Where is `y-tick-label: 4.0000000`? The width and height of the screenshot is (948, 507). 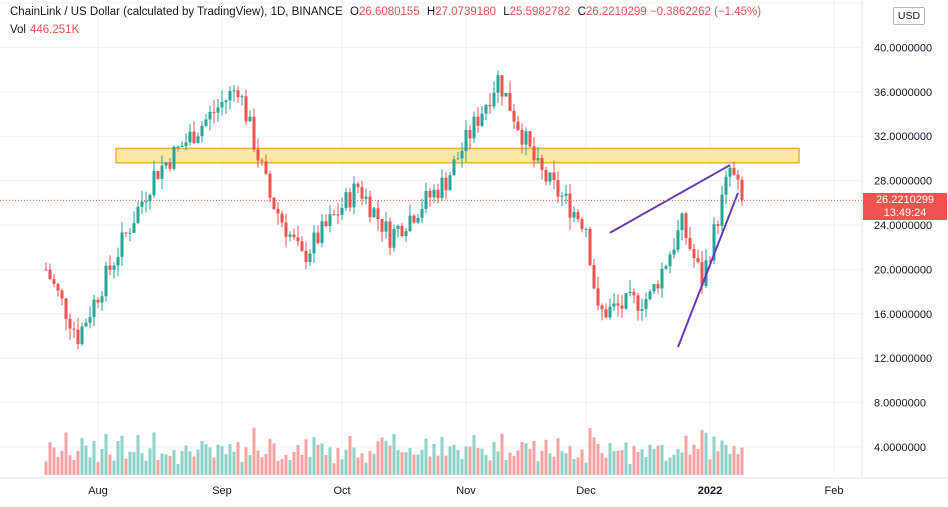 y-tick-label: 4.0000000 is located at coordinates (900, 448).